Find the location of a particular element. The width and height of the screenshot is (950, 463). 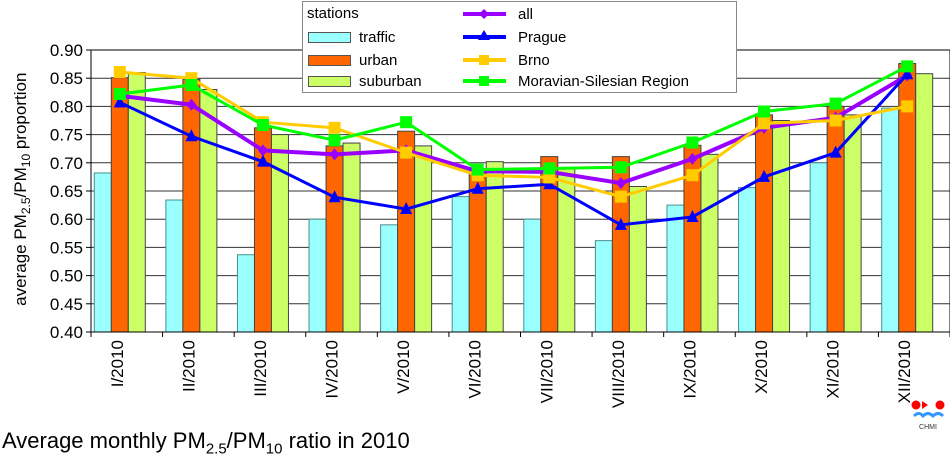

legend-item-moravian-silesian: Moravian-Silesian Region is located at coordinates (576, 81).